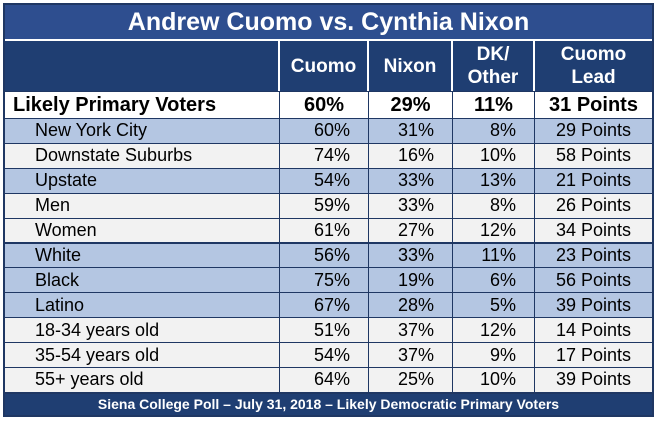 Image resolution: width=659 pixels, height=422 pixels. Describe the element at coordinates (323, 380) in the screenshot. I see `cell-value: 64%` at that location.